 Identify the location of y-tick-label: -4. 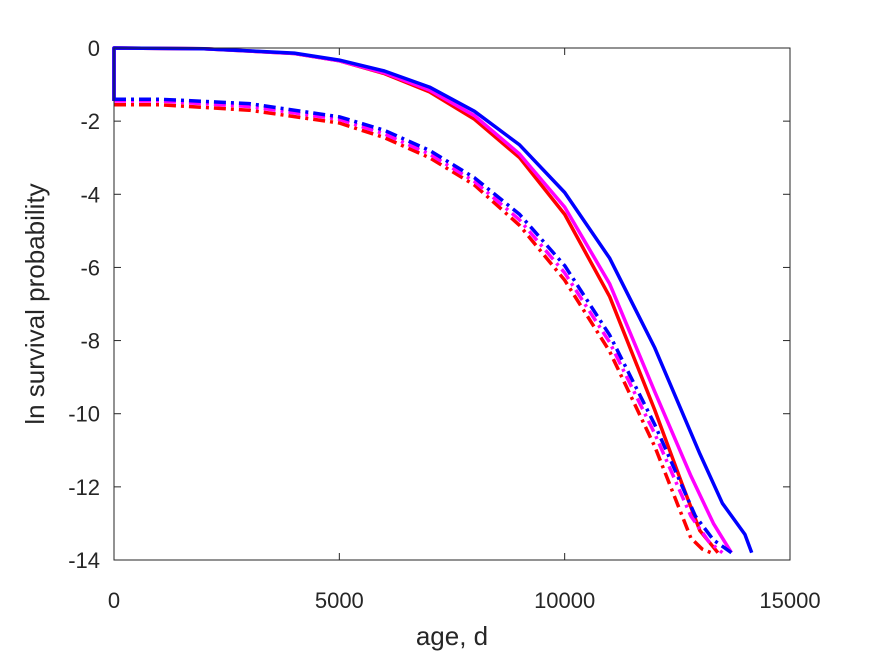
(90, 194).